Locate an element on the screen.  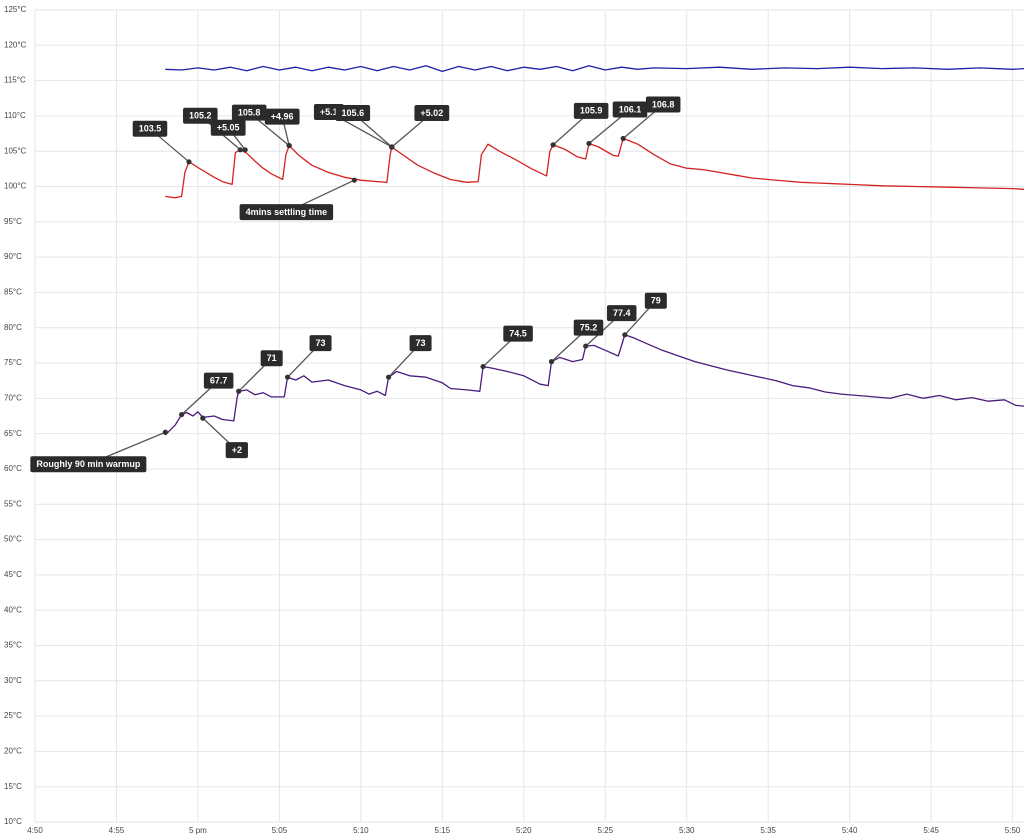
x-tick-label: 5:25 is located at coordinates (605, 830).